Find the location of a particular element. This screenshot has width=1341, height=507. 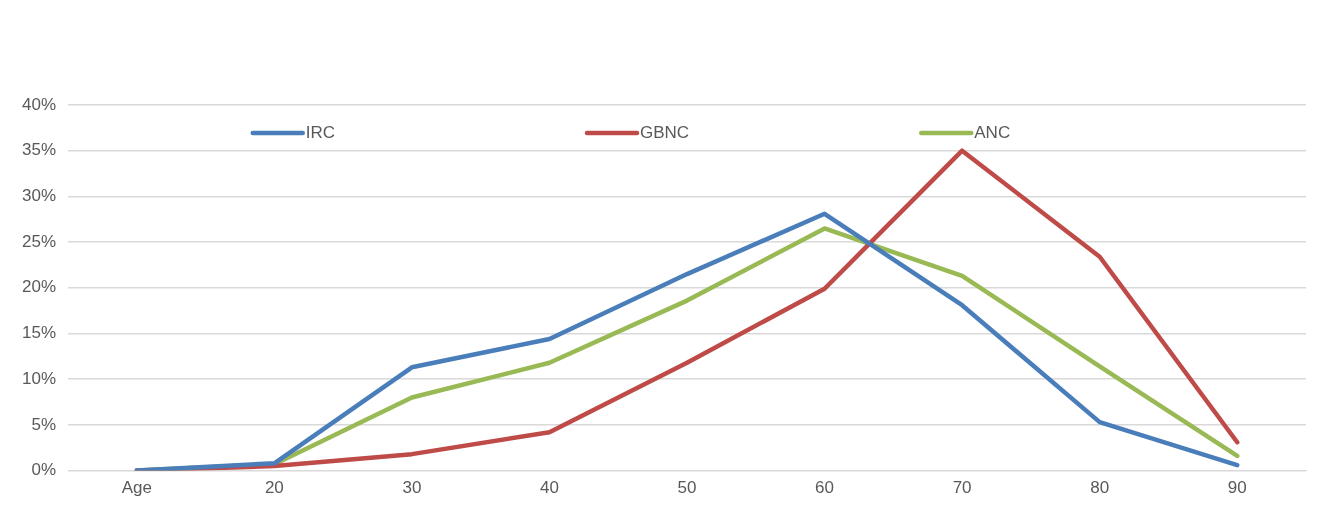

y-tick-label: 40% is located at coordinates (39, 104).